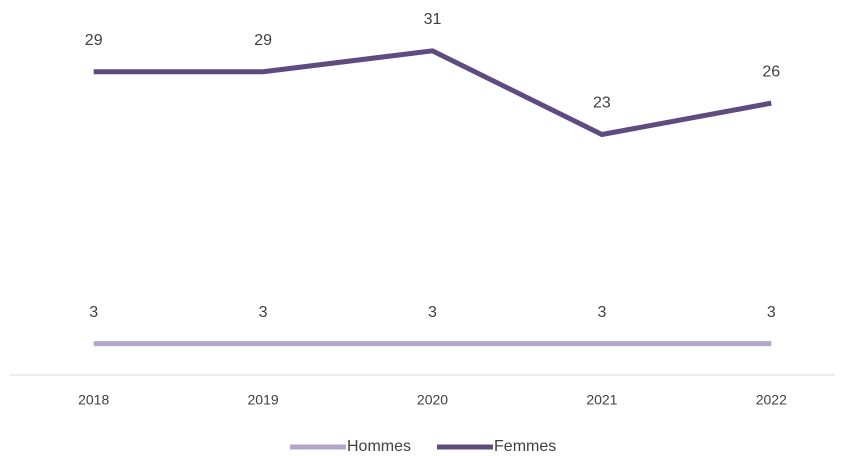  I want to click on data-label: 23, so click(602, 103).